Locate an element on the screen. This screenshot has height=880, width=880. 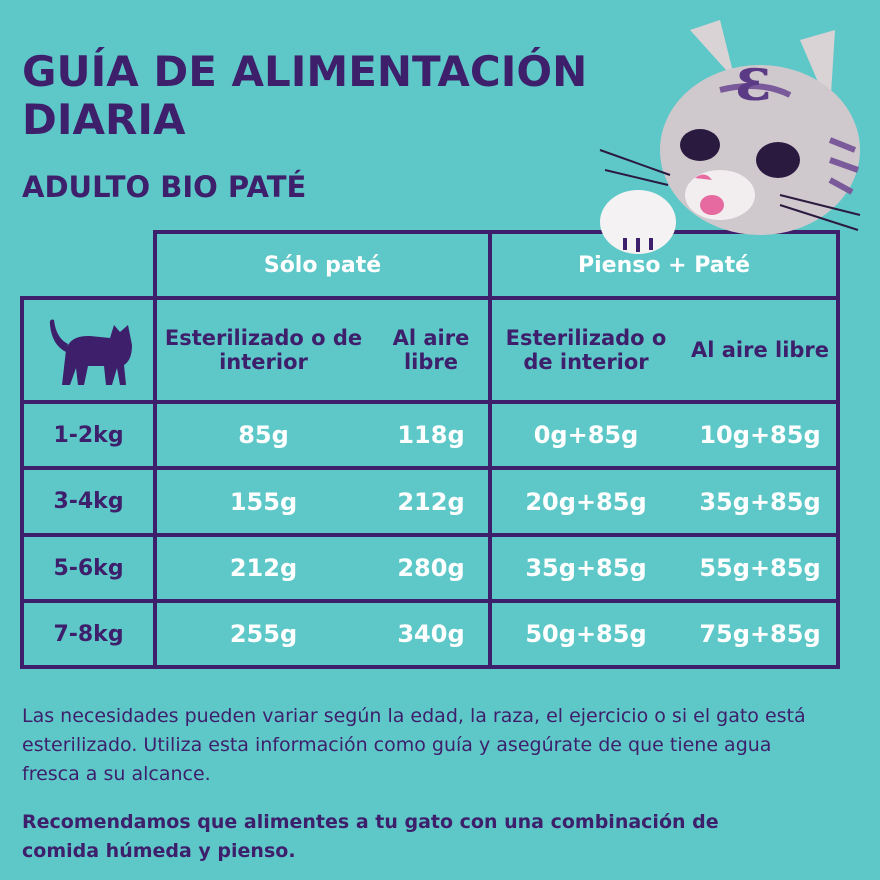
value-cell: 75g+85g is located at coordinates (760, 634).